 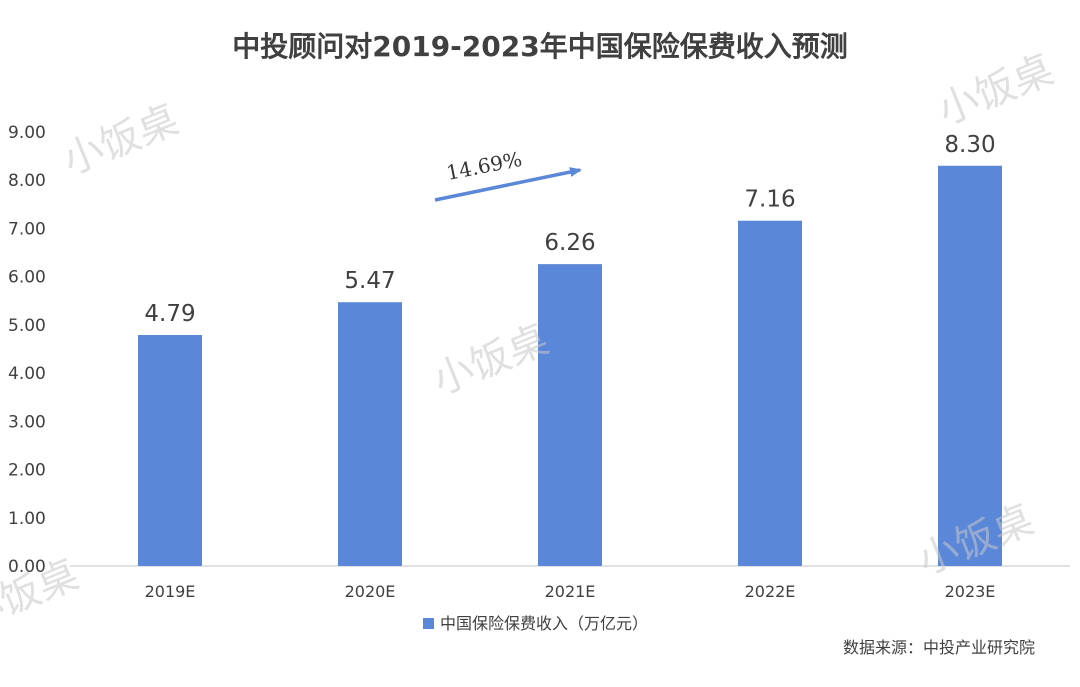 What do you see at coordinates (539, 46) in the screenshot?
I see `chart-title: 中投顾问对2019-2023年中国保险保费收入预测` at bounding box center [539, 46].